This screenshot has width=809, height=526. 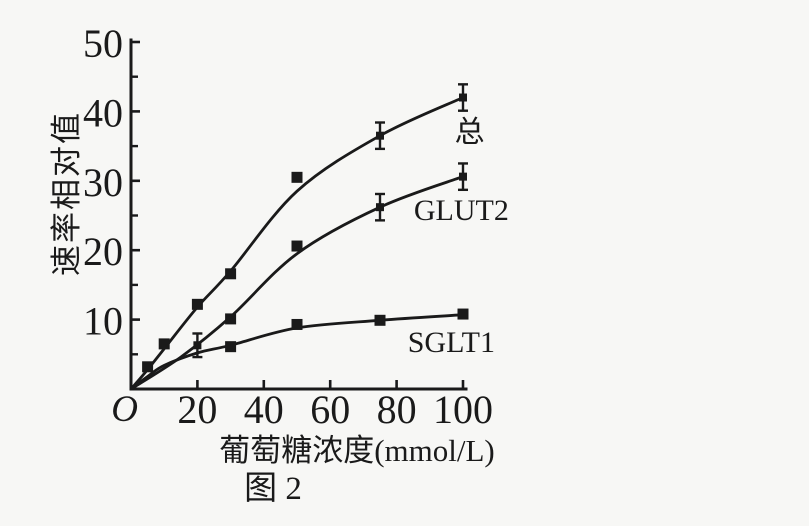 What do you see at coordinates (103, 321) in the screenshot?
I see `y-tick-label: 10` at bounding box center [103, 321].